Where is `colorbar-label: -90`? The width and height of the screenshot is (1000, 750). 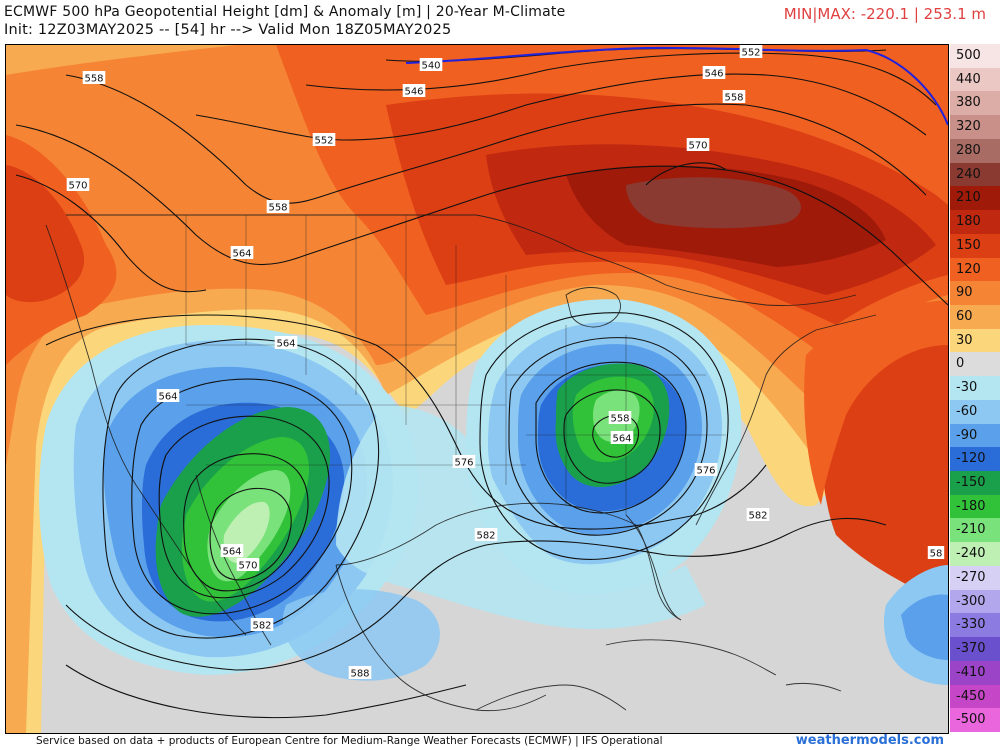
colorbar-label: -90 is located at coordinates (967, 435).